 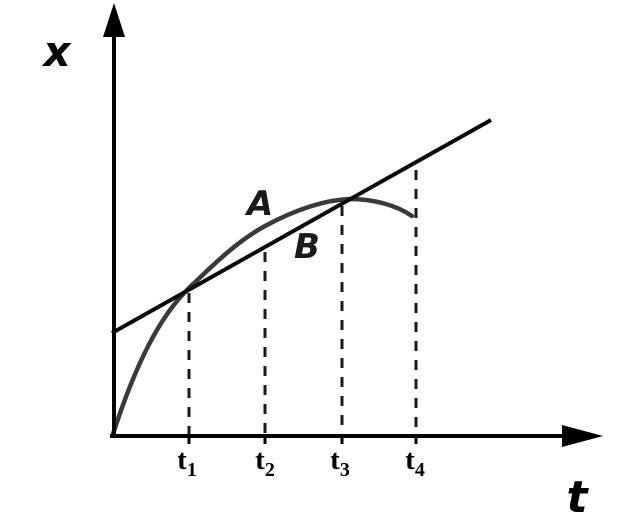 What do you see at coordinates (182, 460) in the screenshot?
I see `tick-label-t1-base: t` at bounding box center [182, 460].